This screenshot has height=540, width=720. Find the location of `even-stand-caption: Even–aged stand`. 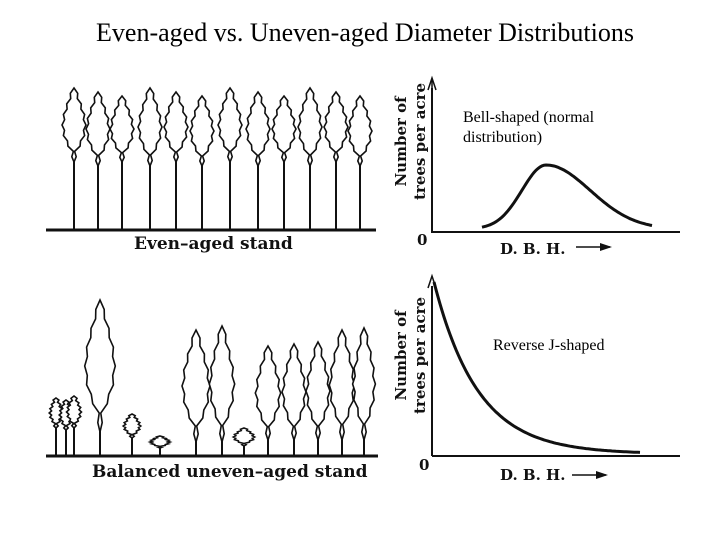

even-stand-caption: Even–aged stand is located at coordinates (213, 244).